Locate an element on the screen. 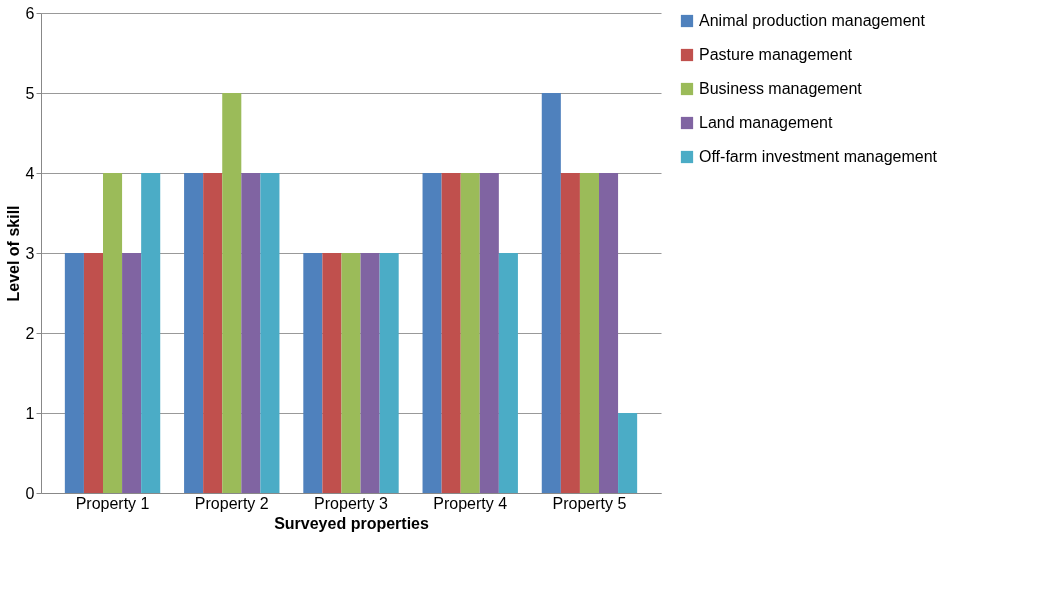 Image resolution: width=1054 pixels, height=600 pixels. legend-label: Off-farm investment management is located at coordinates (818, 156).